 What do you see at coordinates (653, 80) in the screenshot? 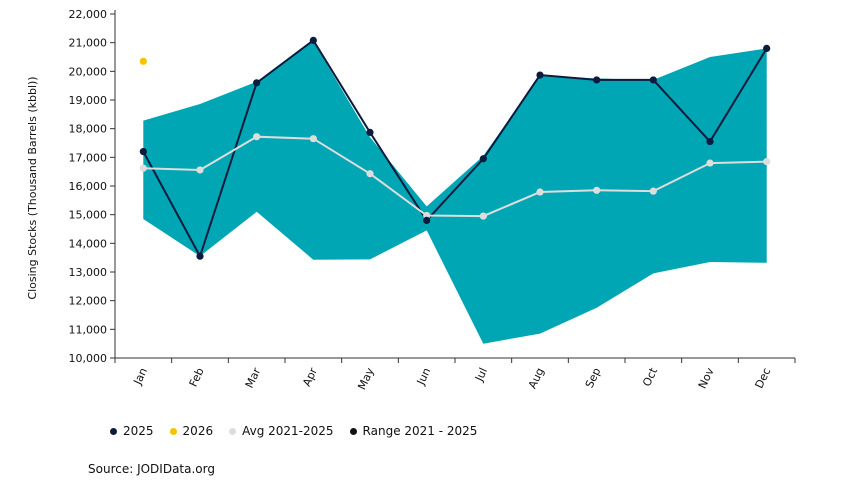
I see `point-2025-oct` at bounding box center [653, 80].